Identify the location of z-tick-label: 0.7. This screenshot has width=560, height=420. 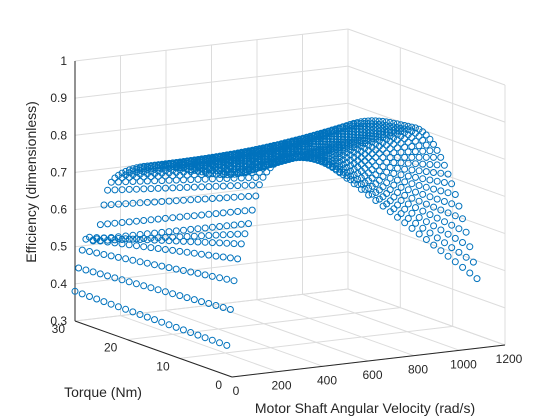
(58, 172).